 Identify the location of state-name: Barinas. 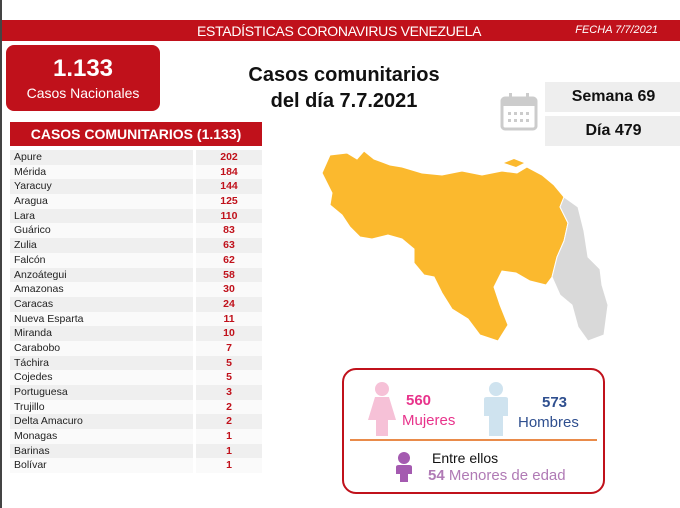
(101, 451).